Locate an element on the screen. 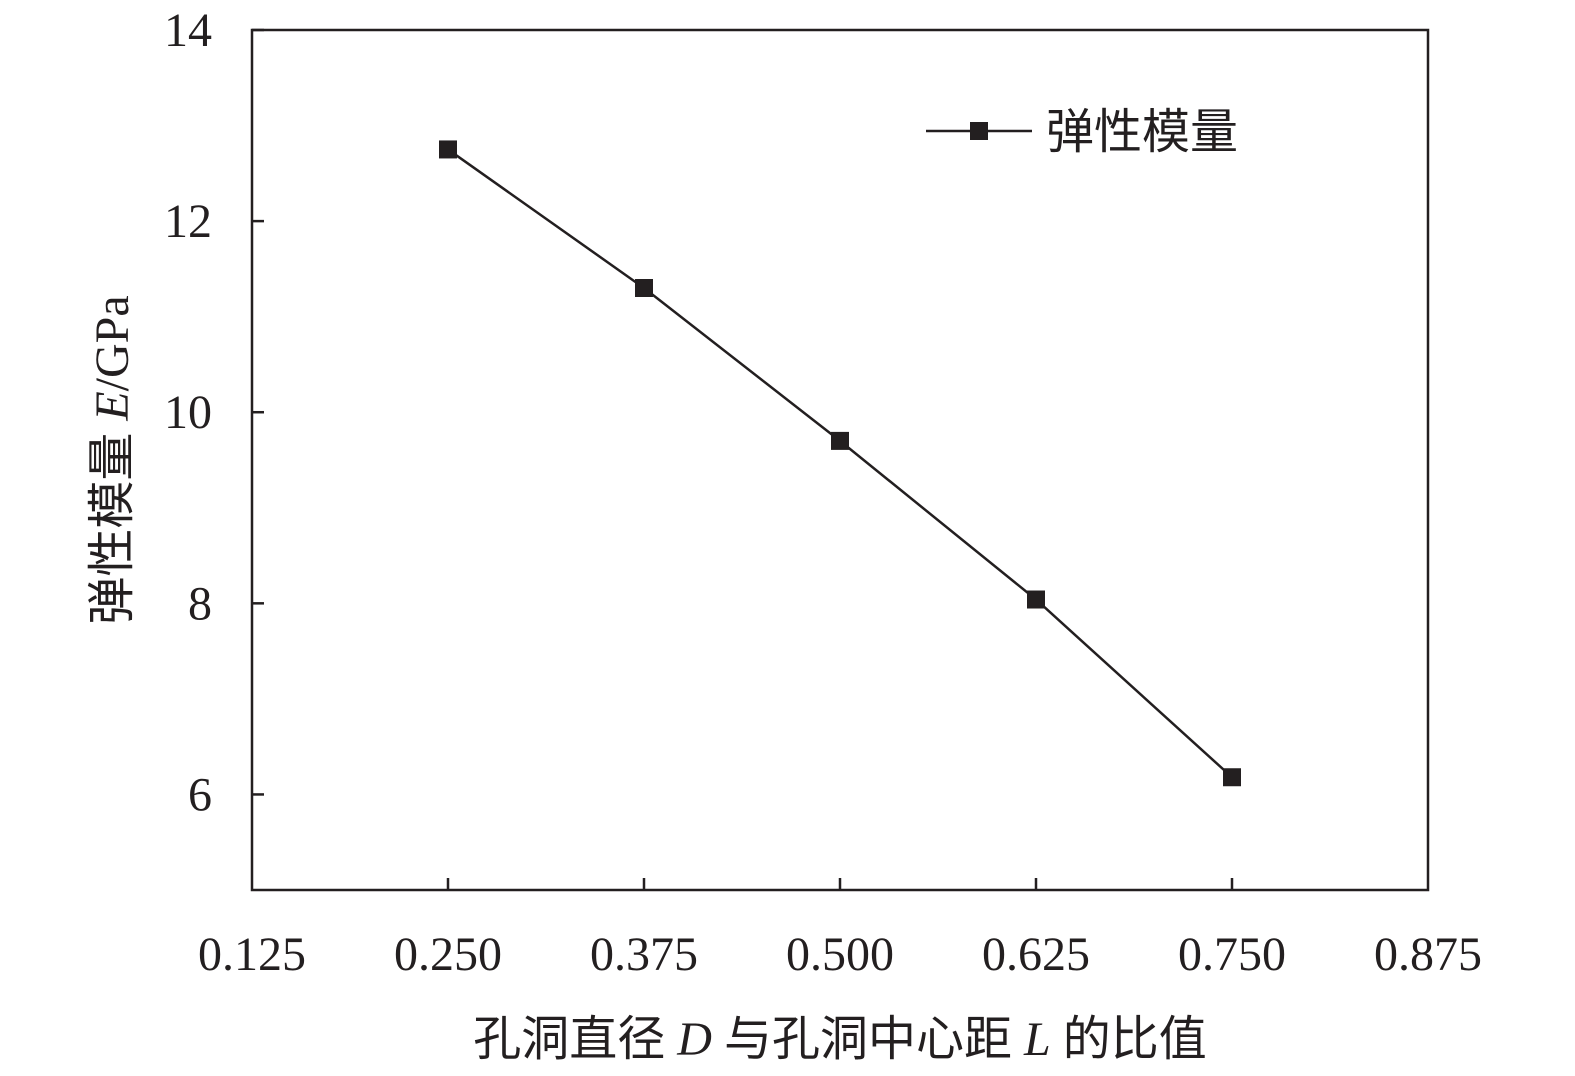 This screenshot has width=1575, height=1076. y-tick-label: 14 is located at coordinates (188, 30).